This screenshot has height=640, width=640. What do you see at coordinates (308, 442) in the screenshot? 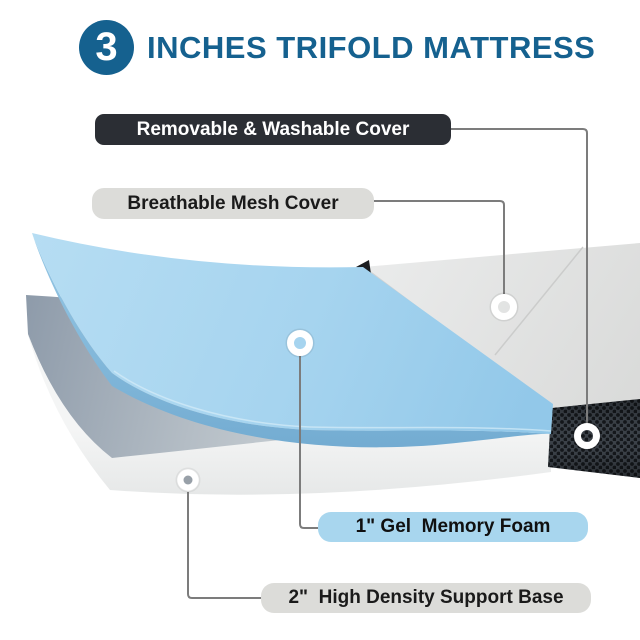
I see `callout-line-gel-foam` at bounding box center [308, 442].